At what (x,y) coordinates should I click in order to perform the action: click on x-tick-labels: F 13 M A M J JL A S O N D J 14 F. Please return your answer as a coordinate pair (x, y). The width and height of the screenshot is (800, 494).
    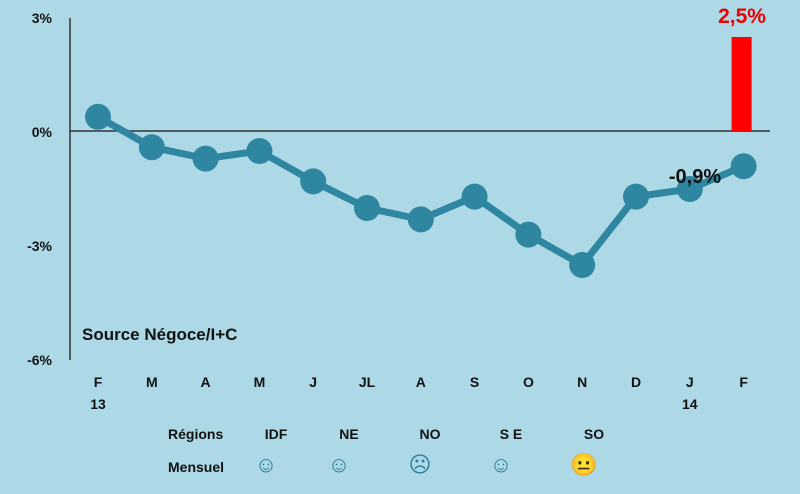
    Looking at the image, I should click on (419, 393).